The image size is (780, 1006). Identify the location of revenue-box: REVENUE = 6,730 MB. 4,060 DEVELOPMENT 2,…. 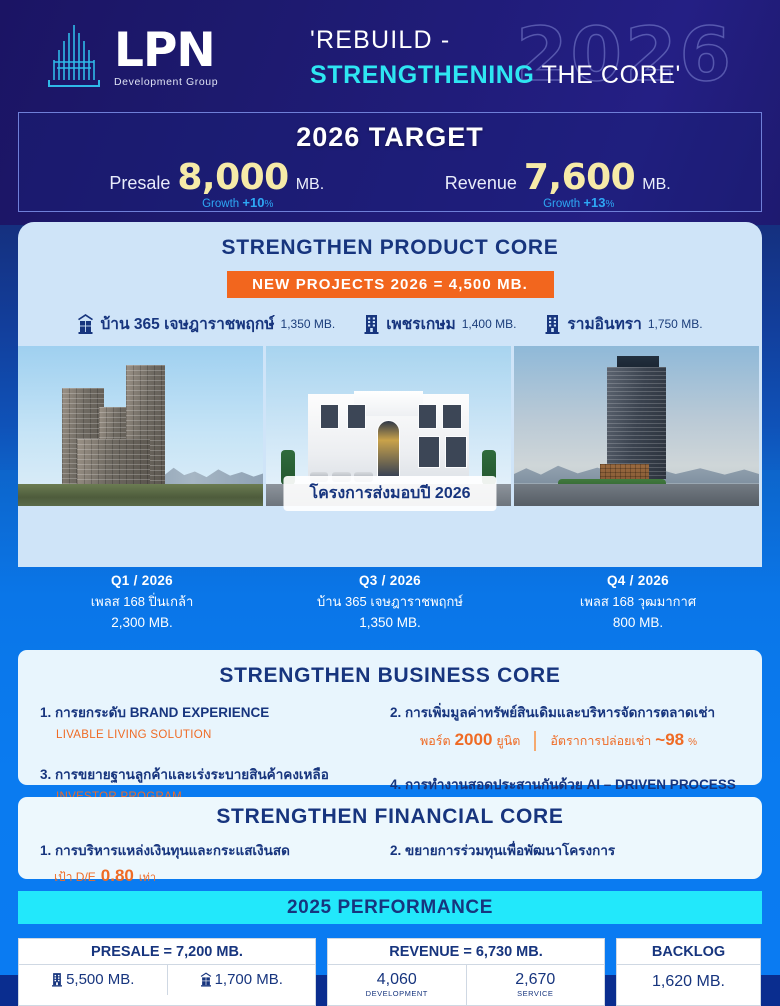
(466, 972).